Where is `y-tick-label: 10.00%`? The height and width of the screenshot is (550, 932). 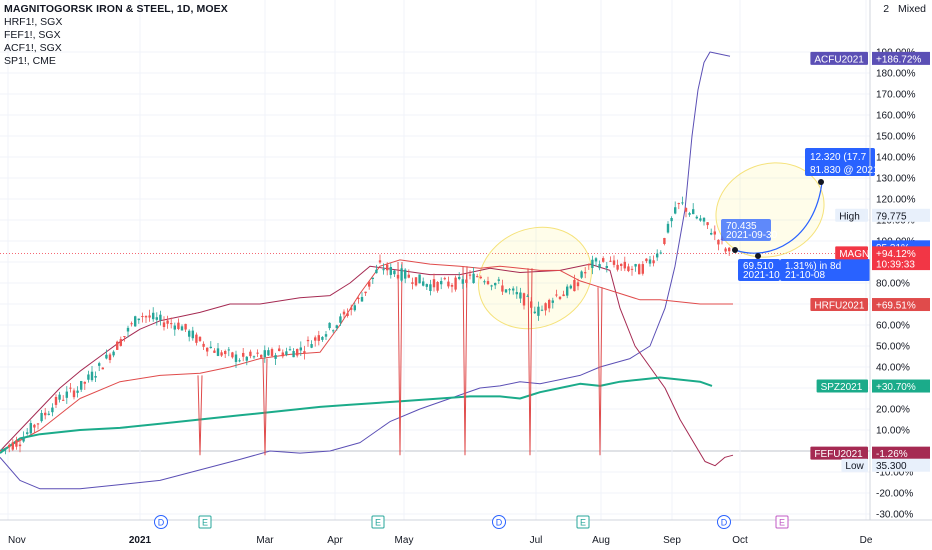 y-tick-label: 10.00% is located at coordinates (893, 431).